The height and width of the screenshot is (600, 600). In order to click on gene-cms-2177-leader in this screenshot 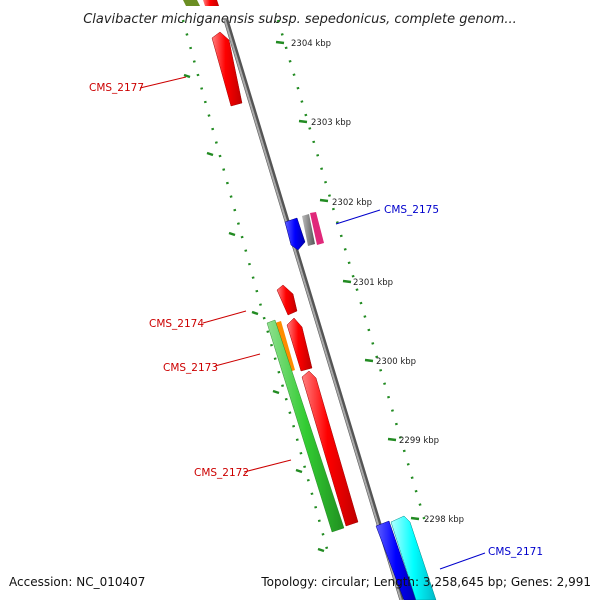, I will do `click(163, 82)`.